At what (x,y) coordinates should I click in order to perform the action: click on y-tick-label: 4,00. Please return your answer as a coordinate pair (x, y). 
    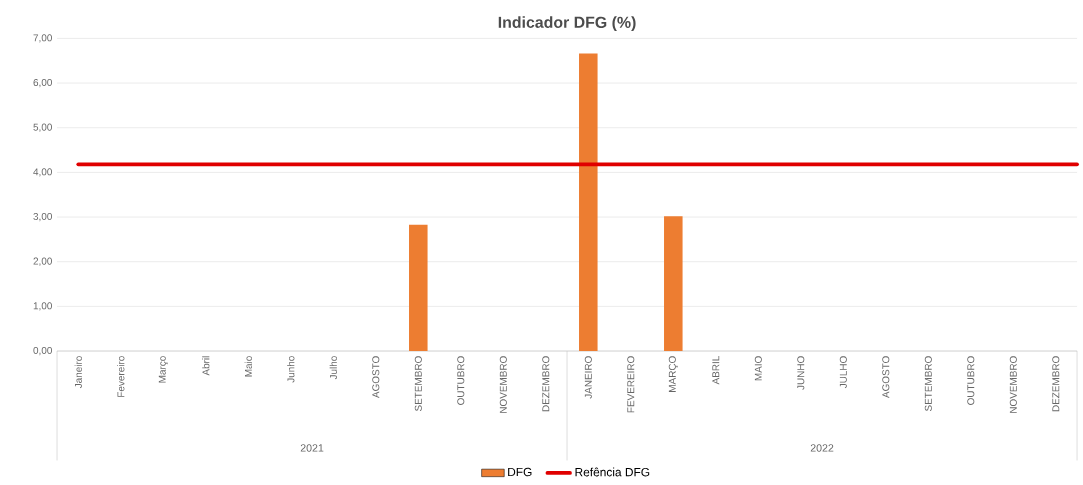
    Looking at the image, I should click on (42, 172).